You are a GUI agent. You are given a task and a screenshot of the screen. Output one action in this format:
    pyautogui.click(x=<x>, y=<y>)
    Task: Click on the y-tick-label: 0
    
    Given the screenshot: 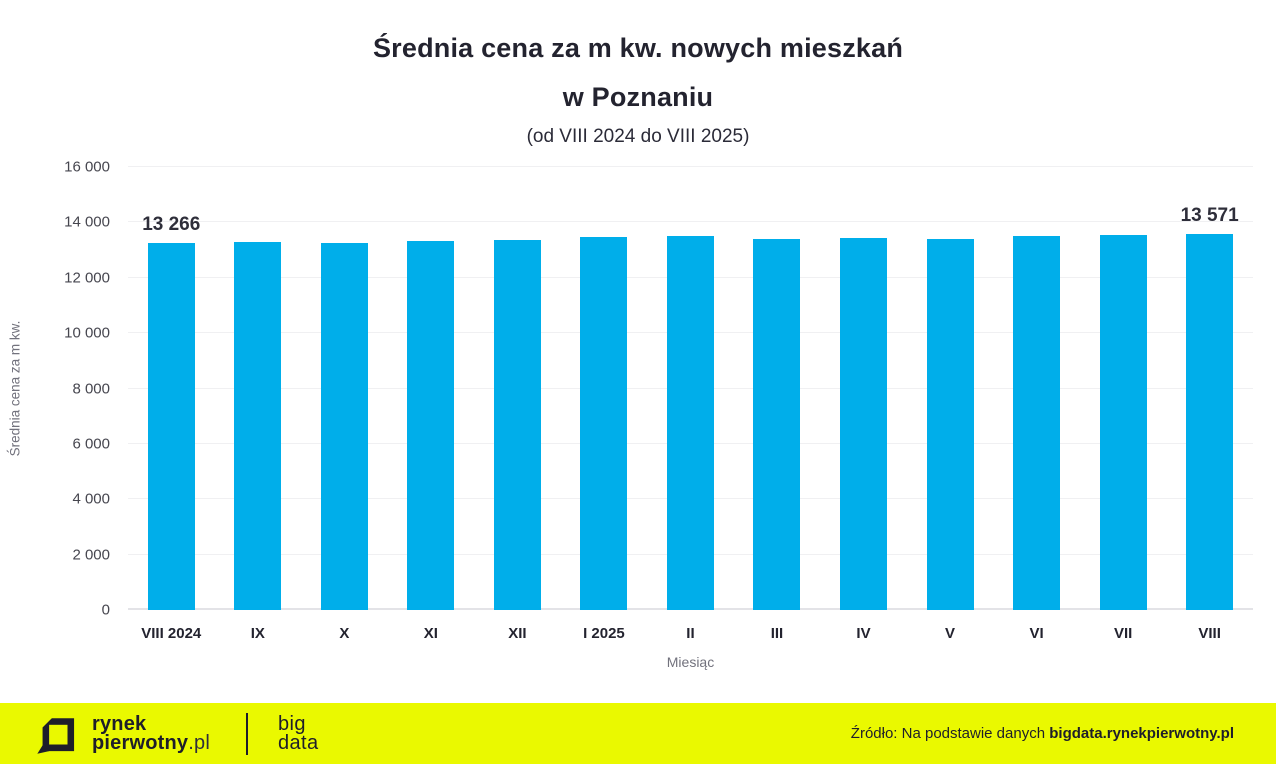 What is the action you would take?
    pyautogui.click(x=105, y=610)
    